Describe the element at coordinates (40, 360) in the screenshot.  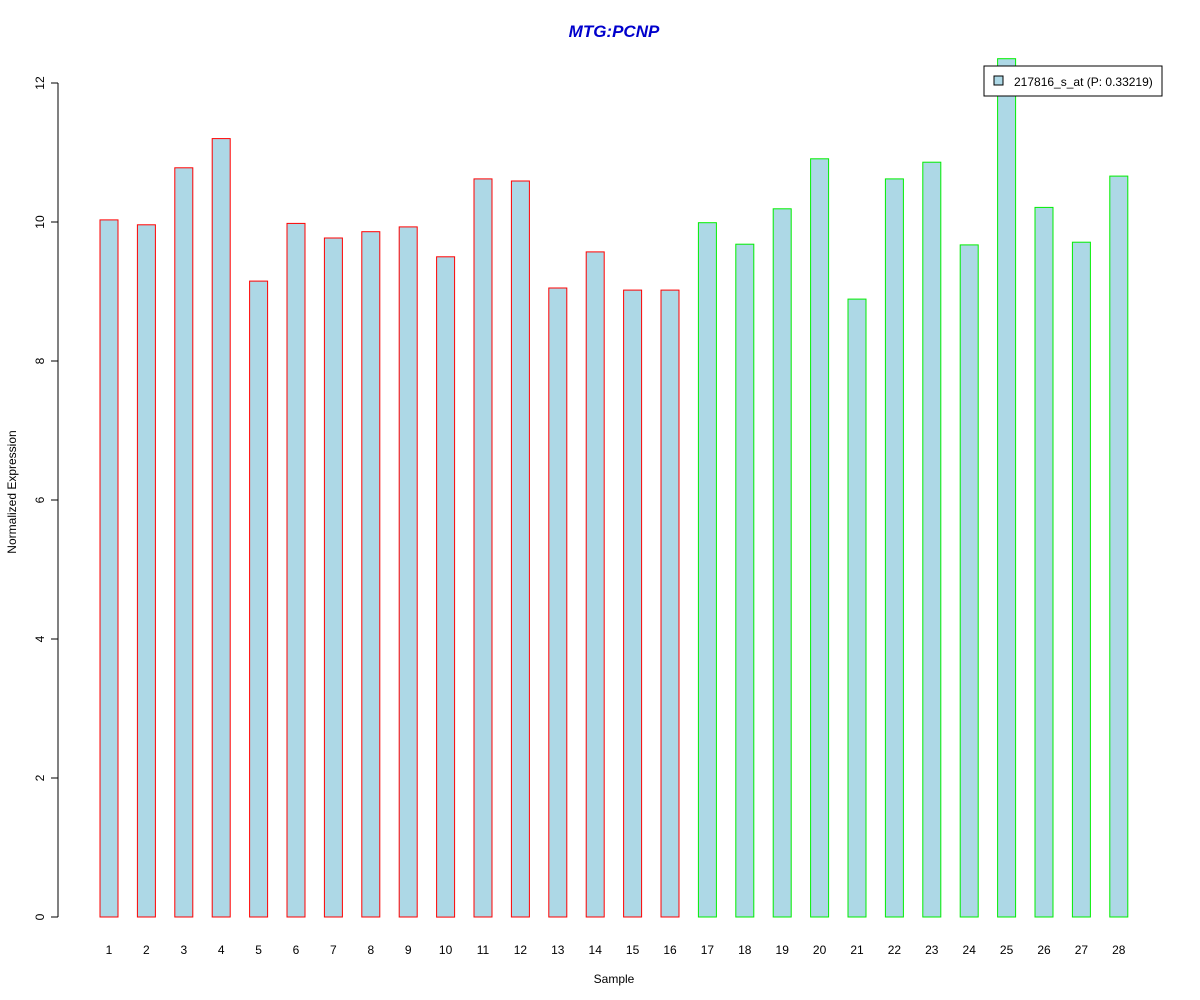
I see `y-tick-label: 8` at that location.